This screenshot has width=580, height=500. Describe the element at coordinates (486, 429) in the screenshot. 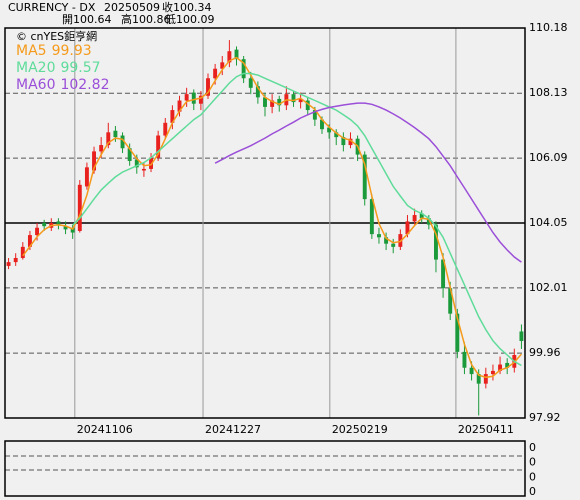

I see `x-tick-label: 20250411` at that location.